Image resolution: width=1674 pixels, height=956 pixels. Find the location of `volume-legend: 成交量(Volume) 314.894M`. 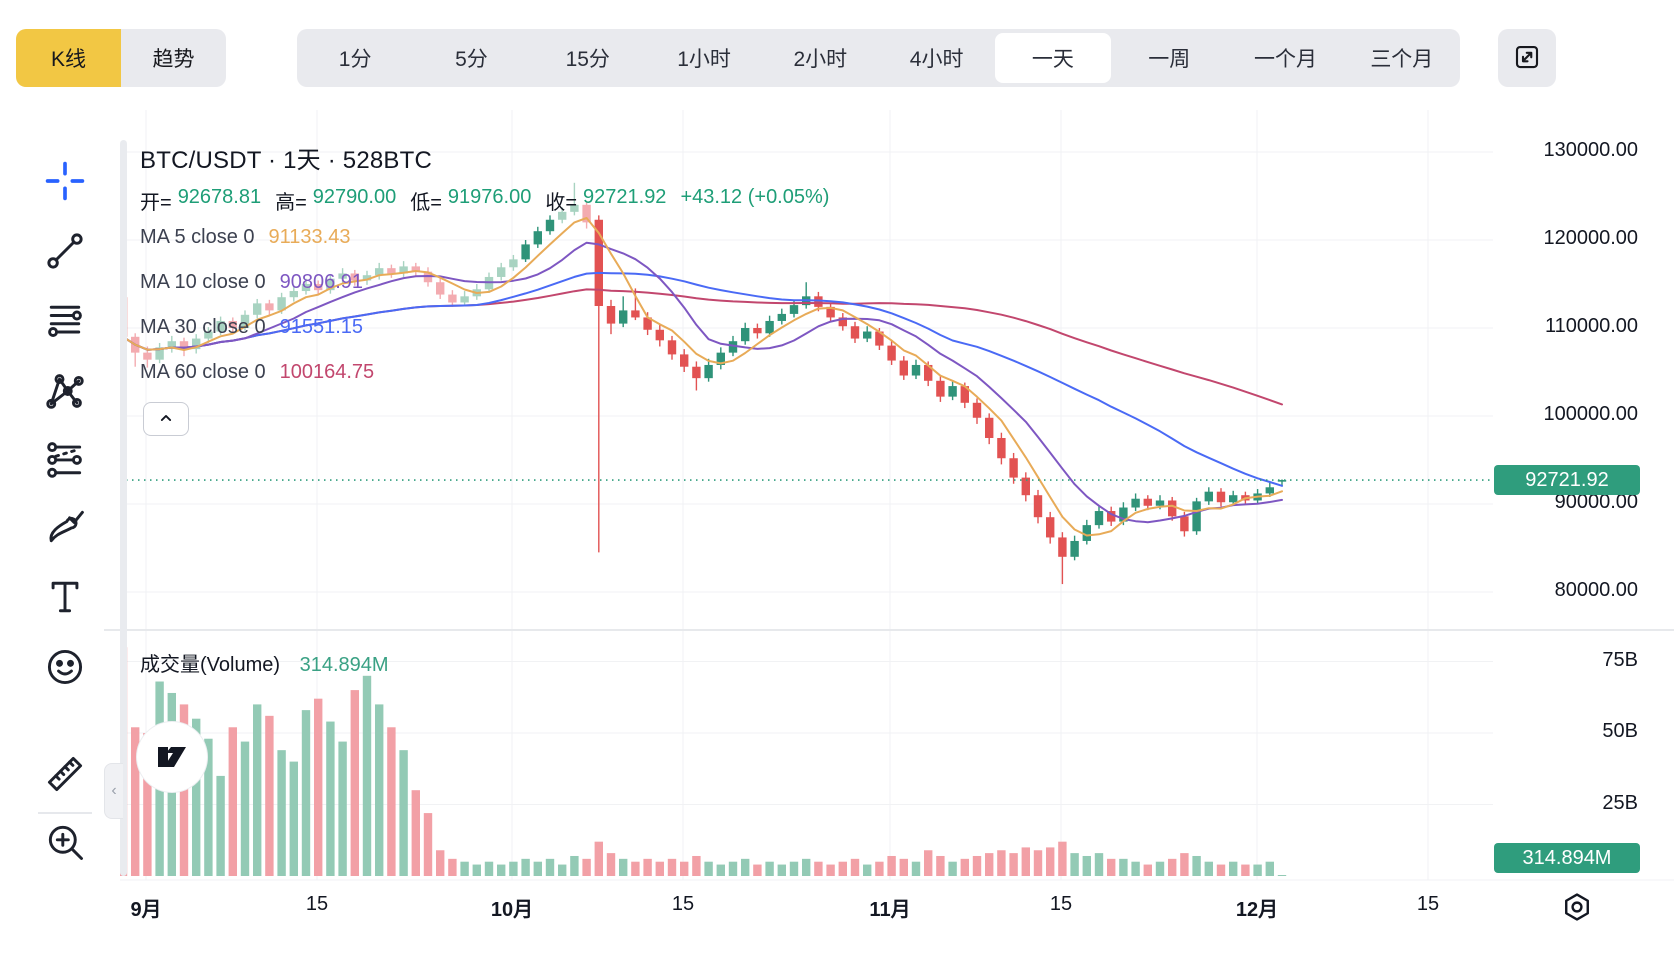

volume-legend: 成交量(Volume) 314.894M is located at coordinates (264, 662).